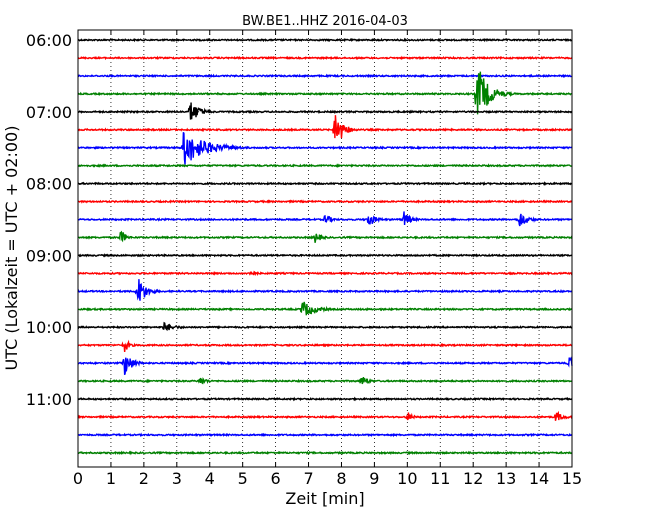  What do you see at coordinates (325, 21) in the screenshot?
I see `chart-title: BW.BE1..HHZ 2016-04-03` at bounding box center [325, 21].